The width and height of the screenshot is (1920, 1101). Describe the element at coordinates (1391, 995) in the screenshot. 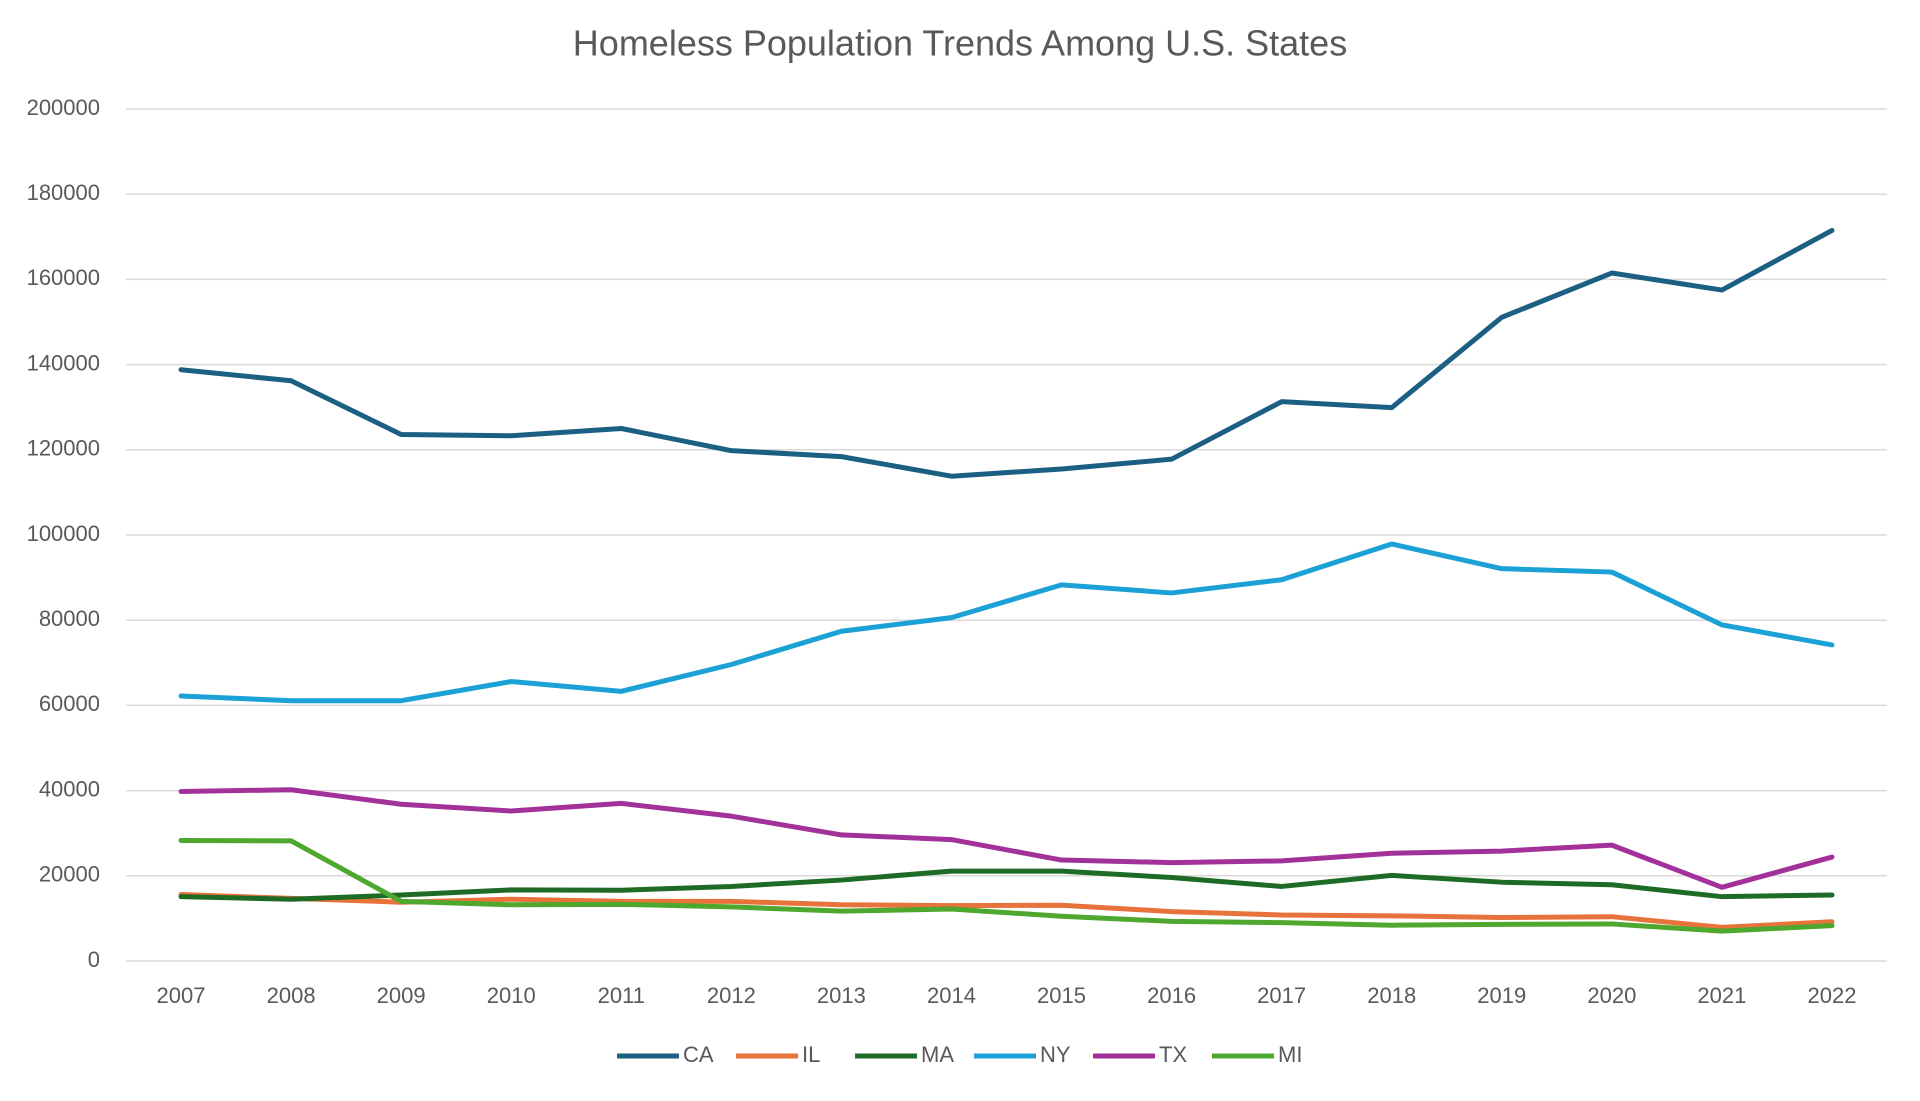

I see `x-tick-label: 2018` at that location.